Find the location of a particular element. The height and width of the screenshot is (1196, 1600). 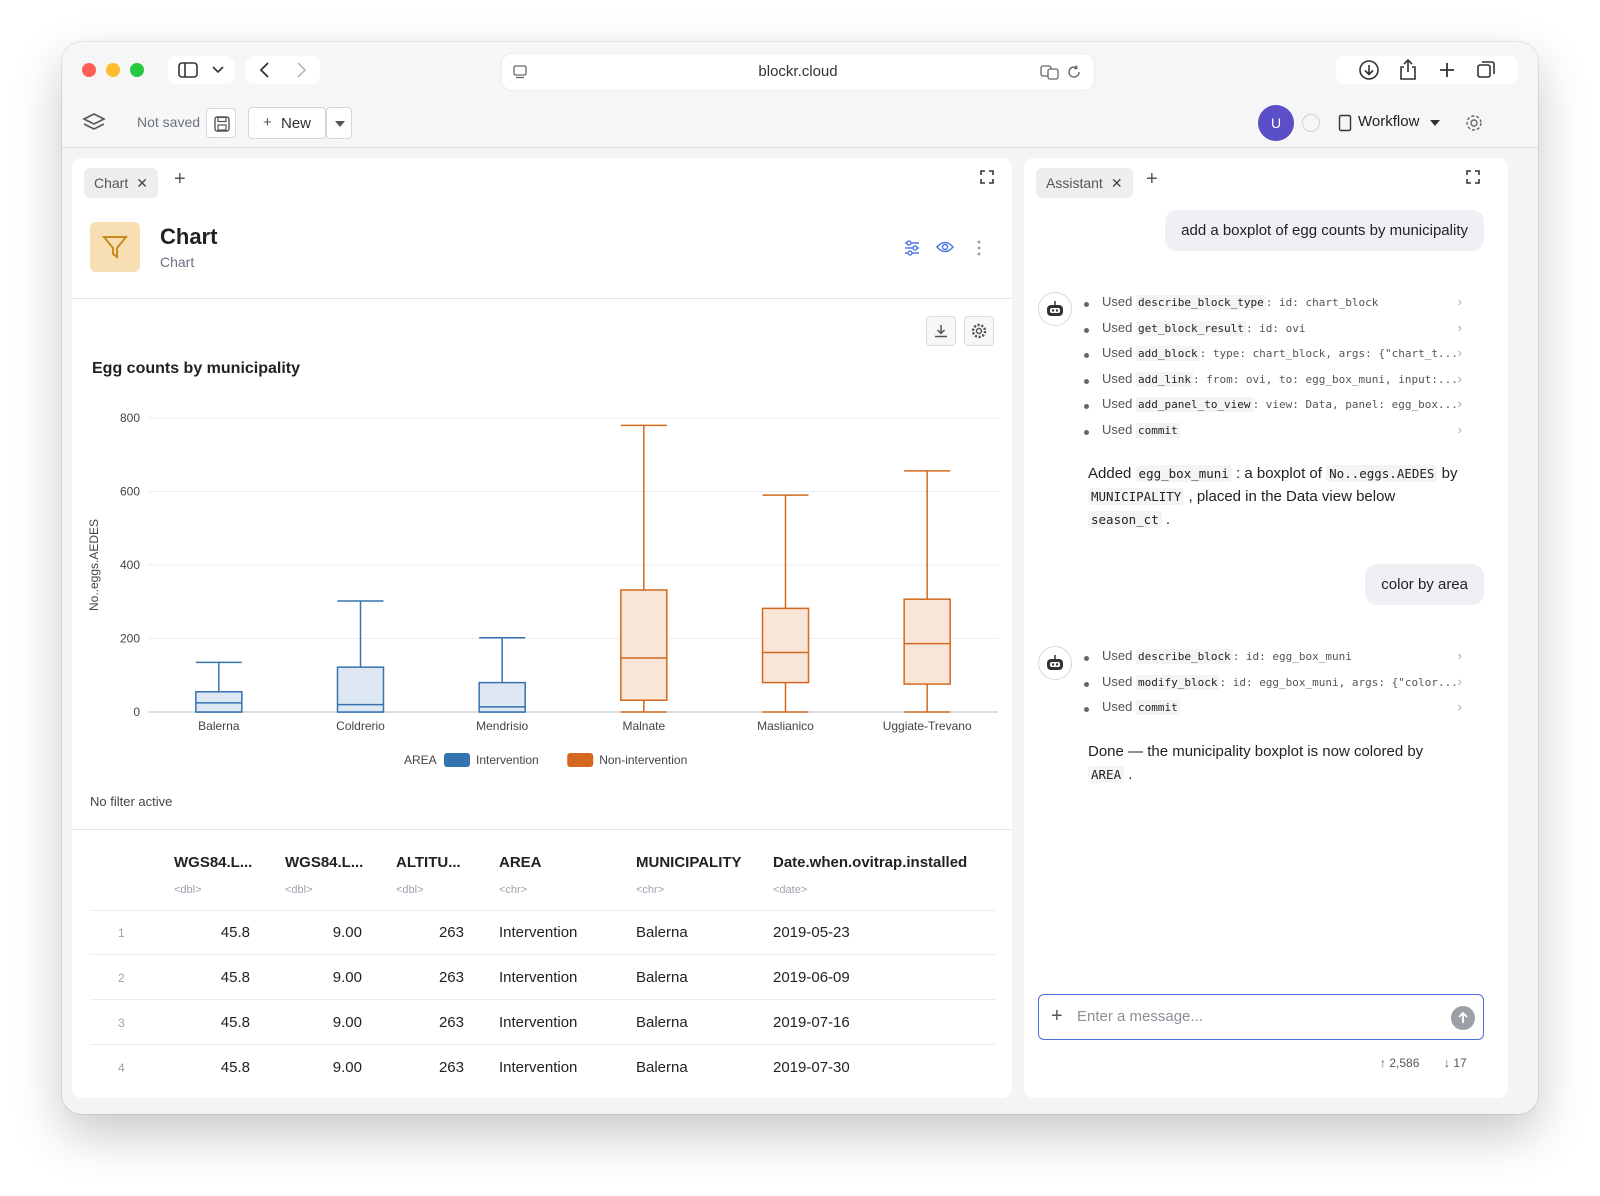

filter-status: No filter active is located at coordinates (131, 801).